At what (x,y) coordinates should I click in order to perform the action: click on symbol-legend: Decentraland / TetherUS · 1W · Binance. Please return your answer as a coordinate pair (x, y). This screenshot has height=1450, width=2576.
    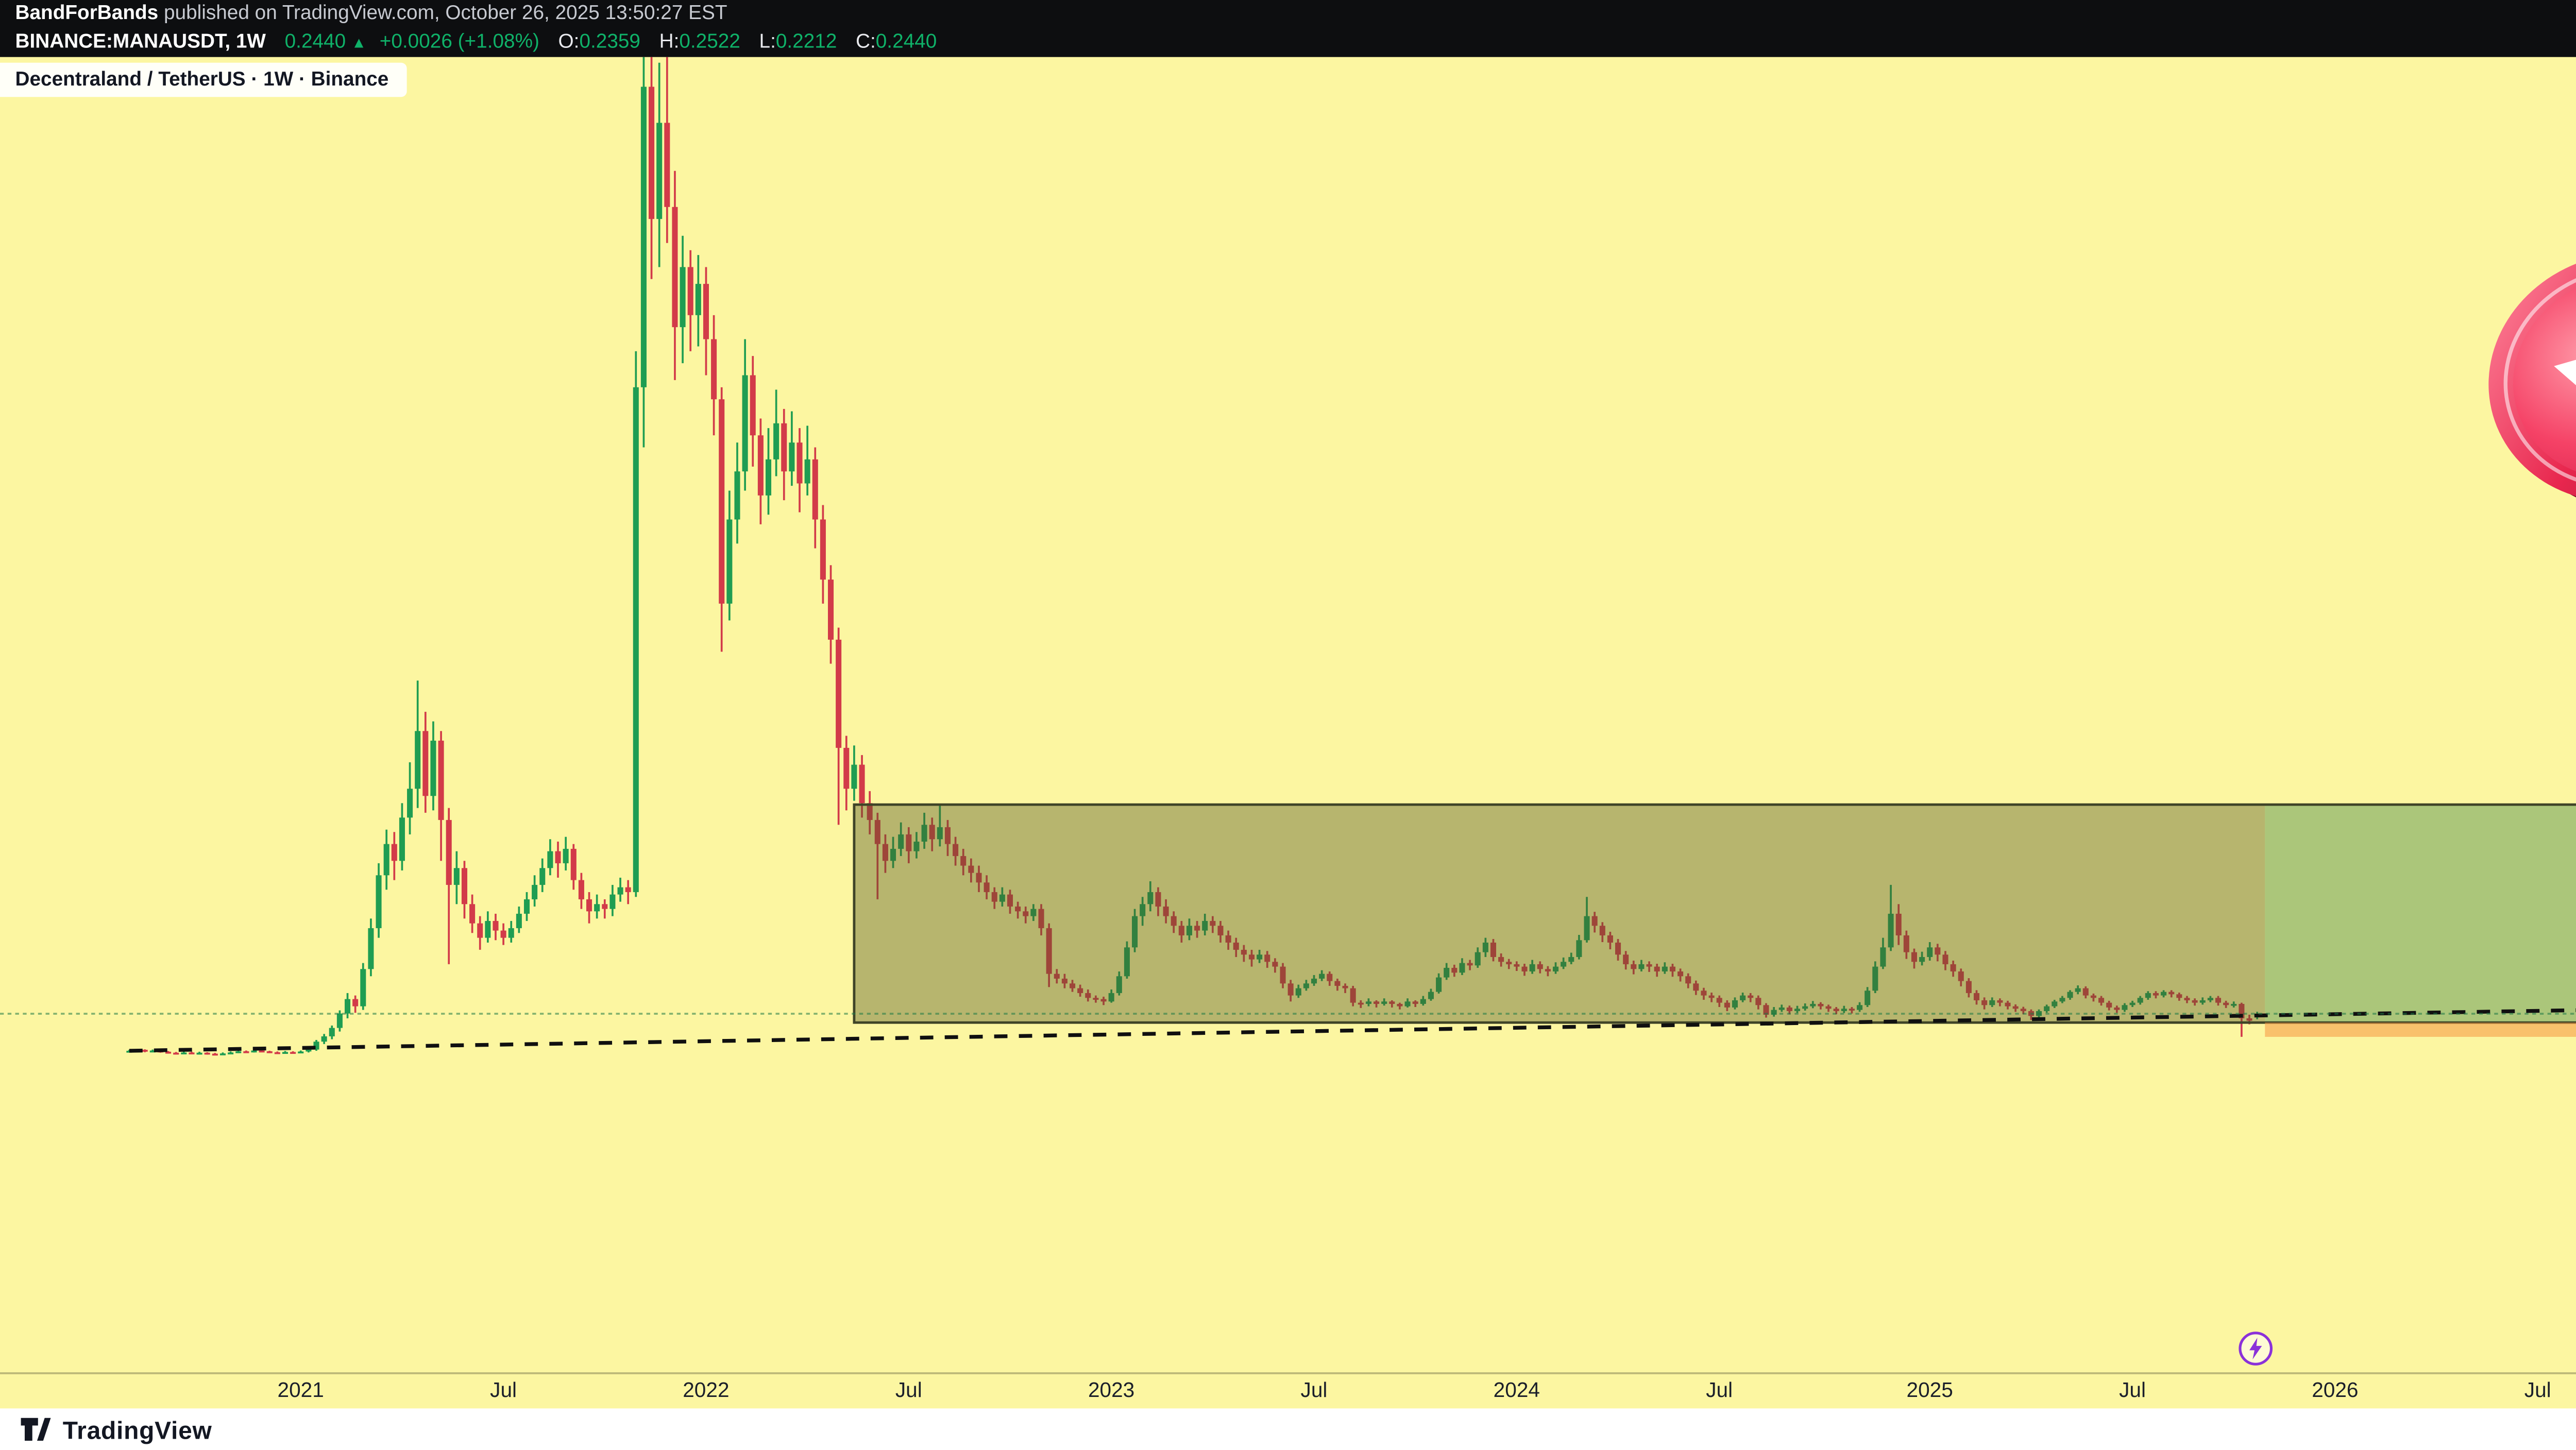
    Looking at the image, I should click on (204, 79).